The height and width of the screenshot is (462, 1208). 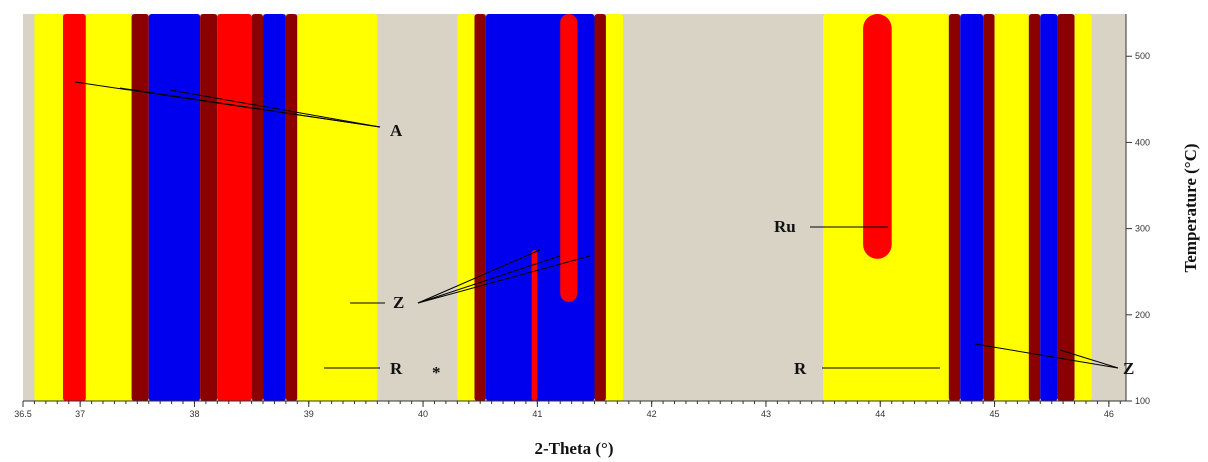 What do you see at coordinates (1142, 142) in the screenshot?
I see `y-tick-label: 400` at bounding box center [1142, 142].